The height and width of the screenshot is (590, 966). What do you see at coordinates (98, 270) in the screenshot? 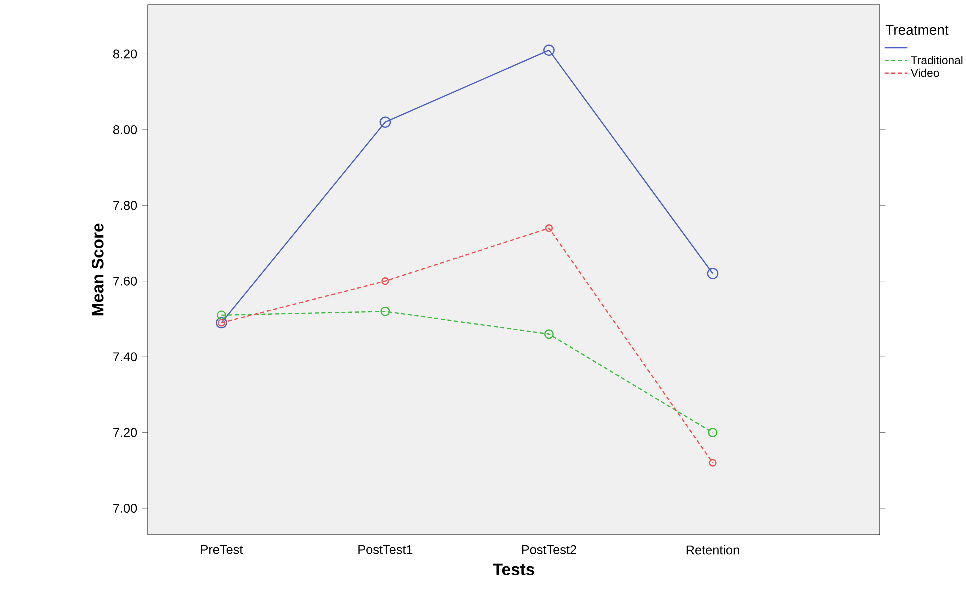
I see `y-axis-title: Mean Score` at bounding box center [98, 270].